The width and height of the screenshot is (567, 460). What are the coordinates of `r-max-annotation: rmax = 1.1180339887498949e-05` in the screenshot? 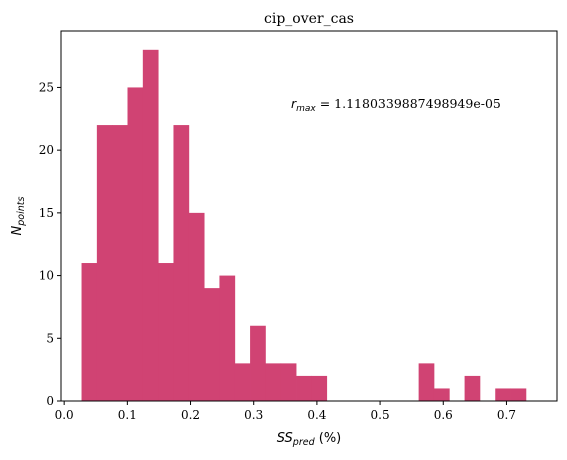 It's located at (396, 105).